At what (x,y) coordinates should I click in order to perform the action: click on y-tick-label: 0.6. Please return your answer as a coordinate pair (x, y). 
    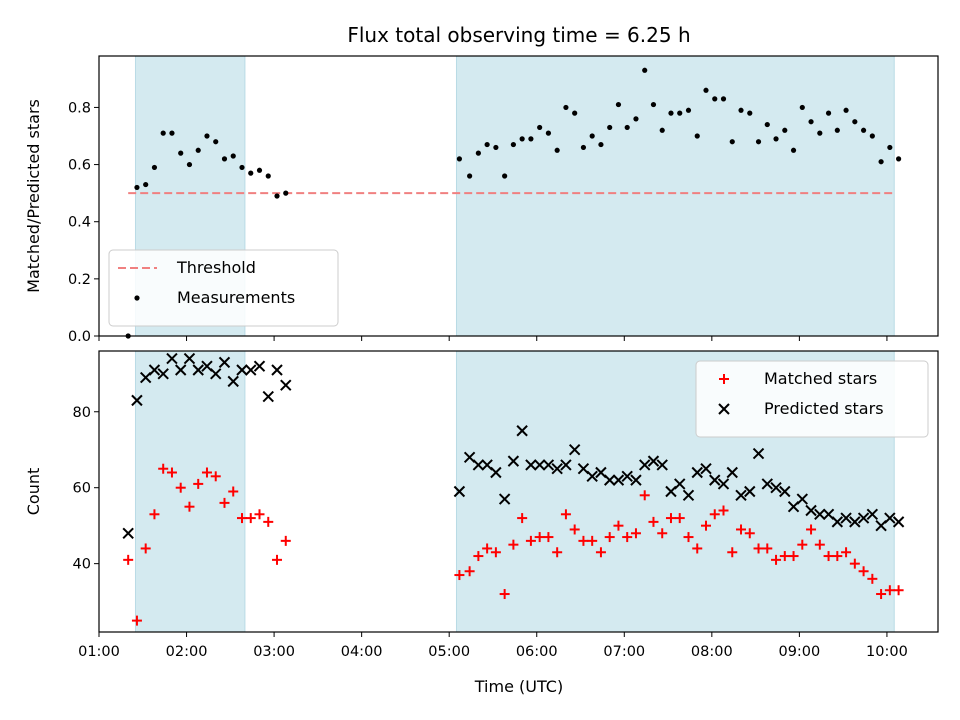
    Looking at the image, I should click on (79, 166).